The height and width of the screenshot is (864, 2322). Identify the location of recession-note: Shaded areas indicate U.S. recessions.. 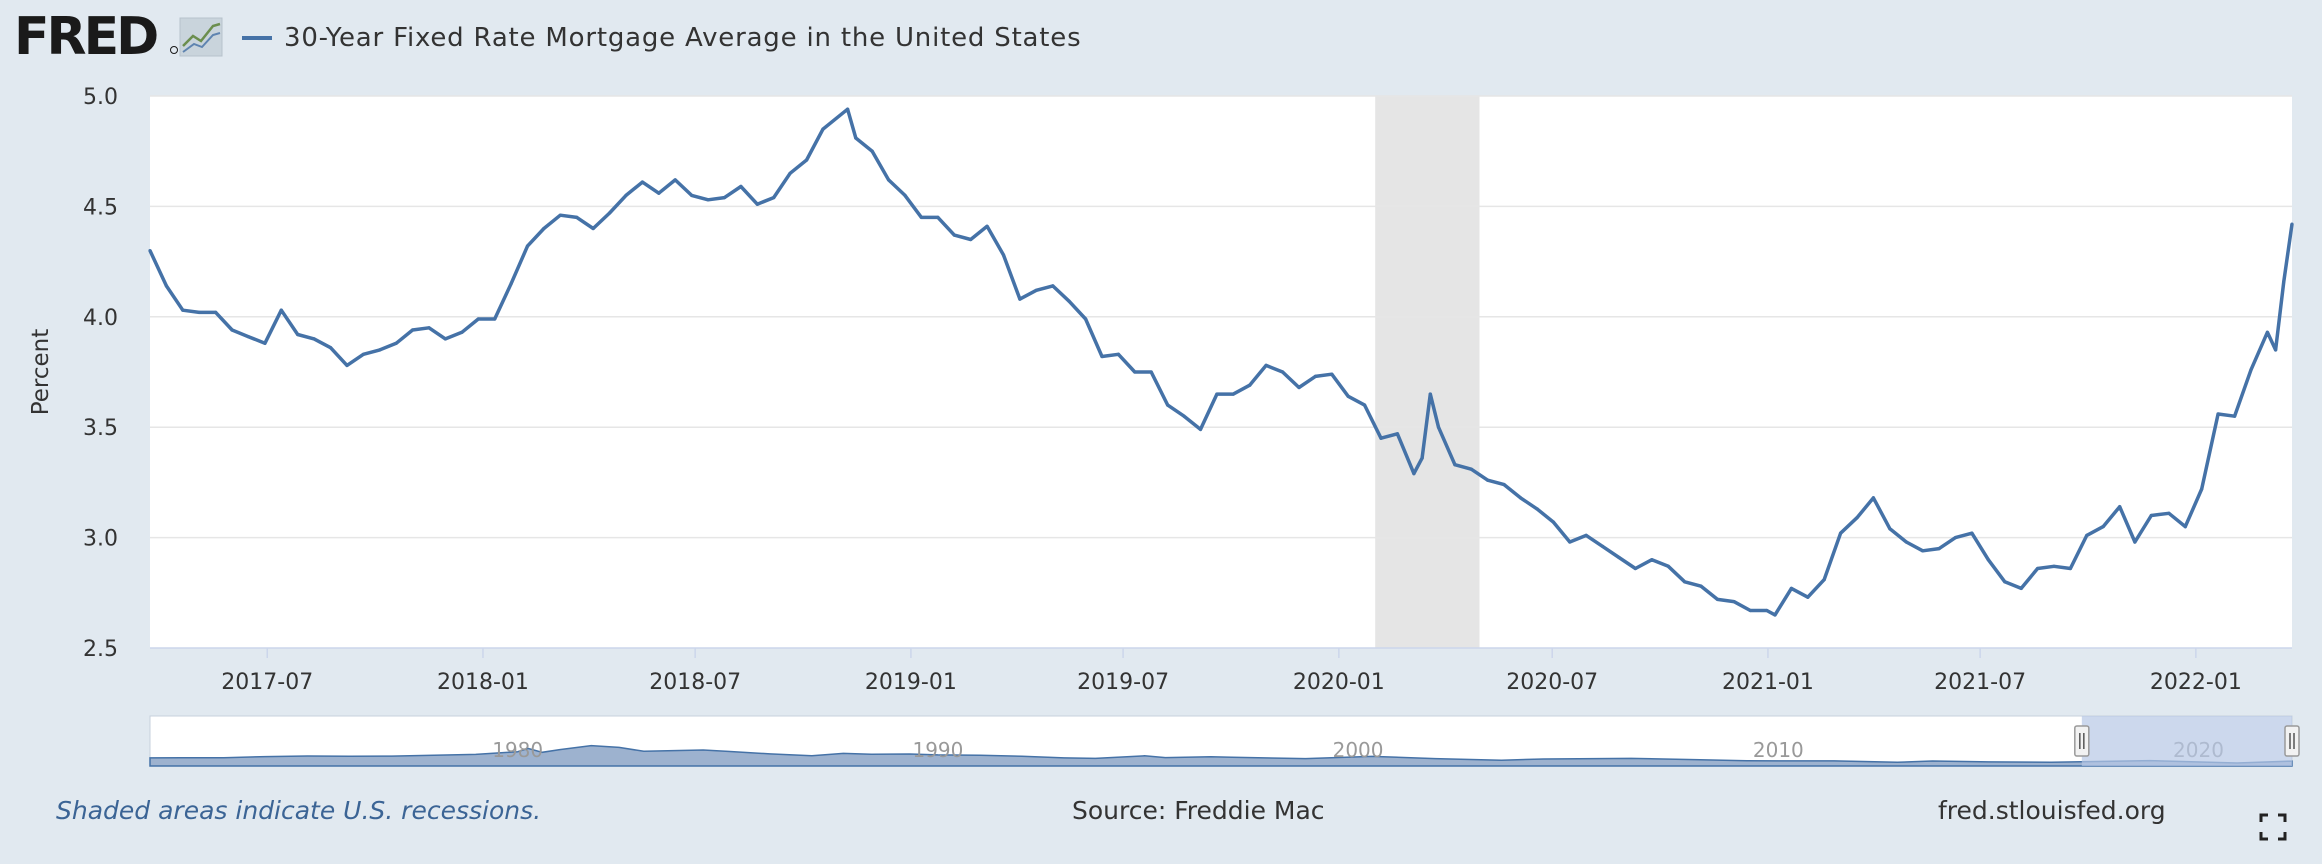
(299, 810).